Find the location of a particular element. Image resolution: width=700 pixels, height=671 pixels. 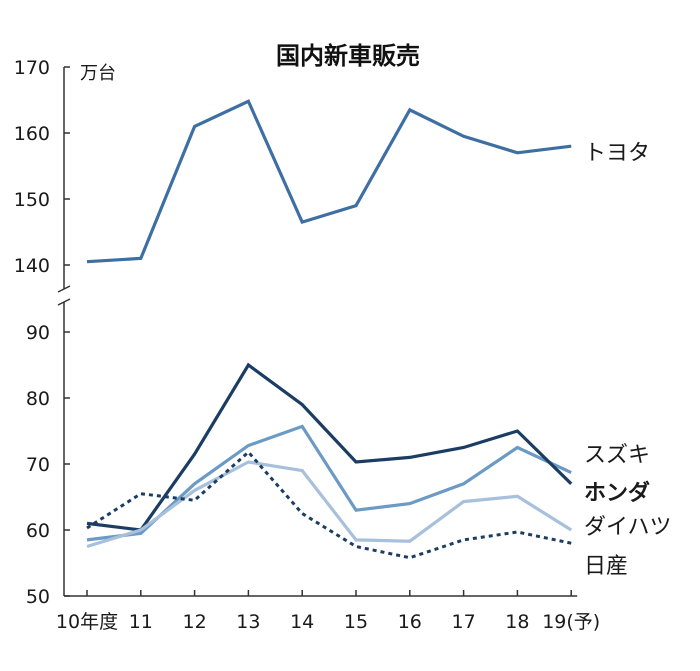

series-label: ダイハツ is located at coordinates (628, 527).